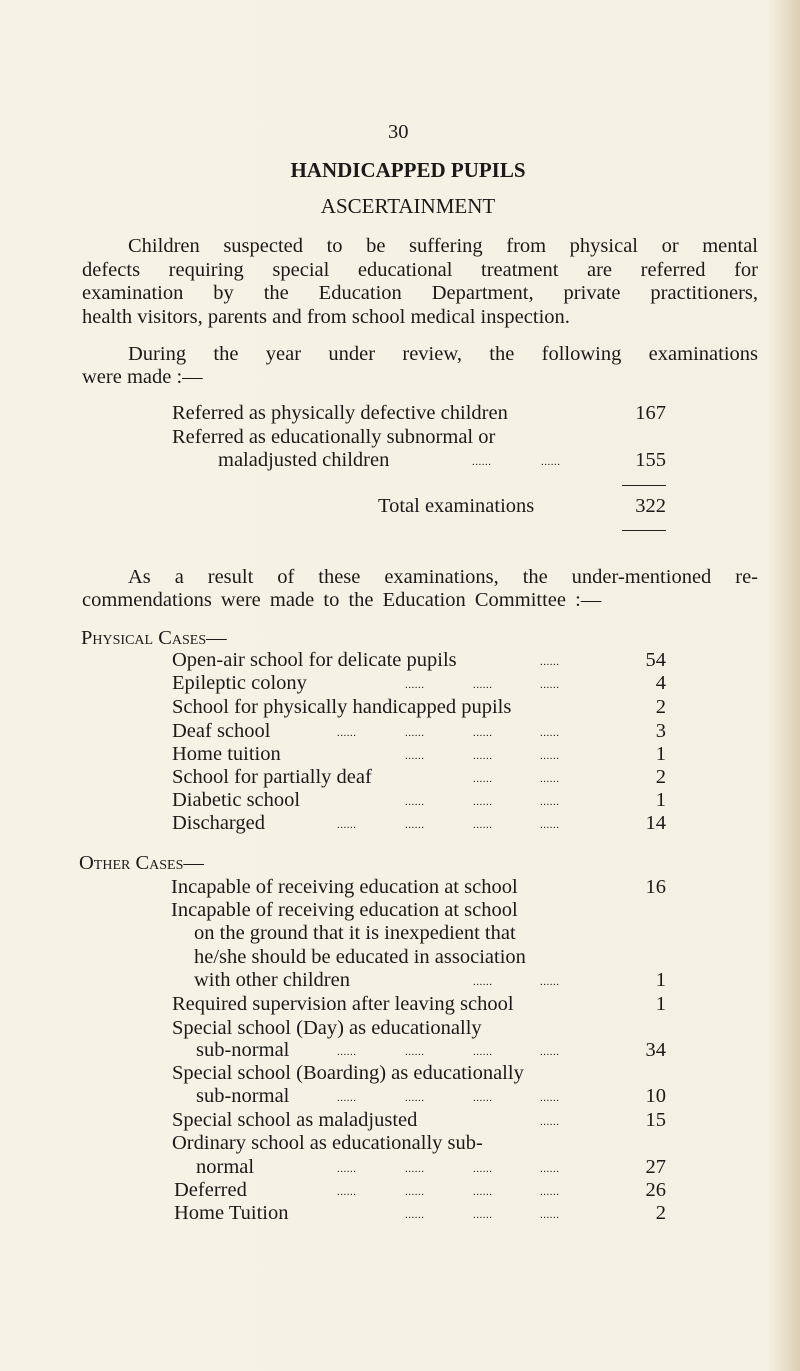 The image size is (800, 1371). Describe the element at coordinates (272, 980) in the screenshot. I see `list-item-label: with other children` at that location.